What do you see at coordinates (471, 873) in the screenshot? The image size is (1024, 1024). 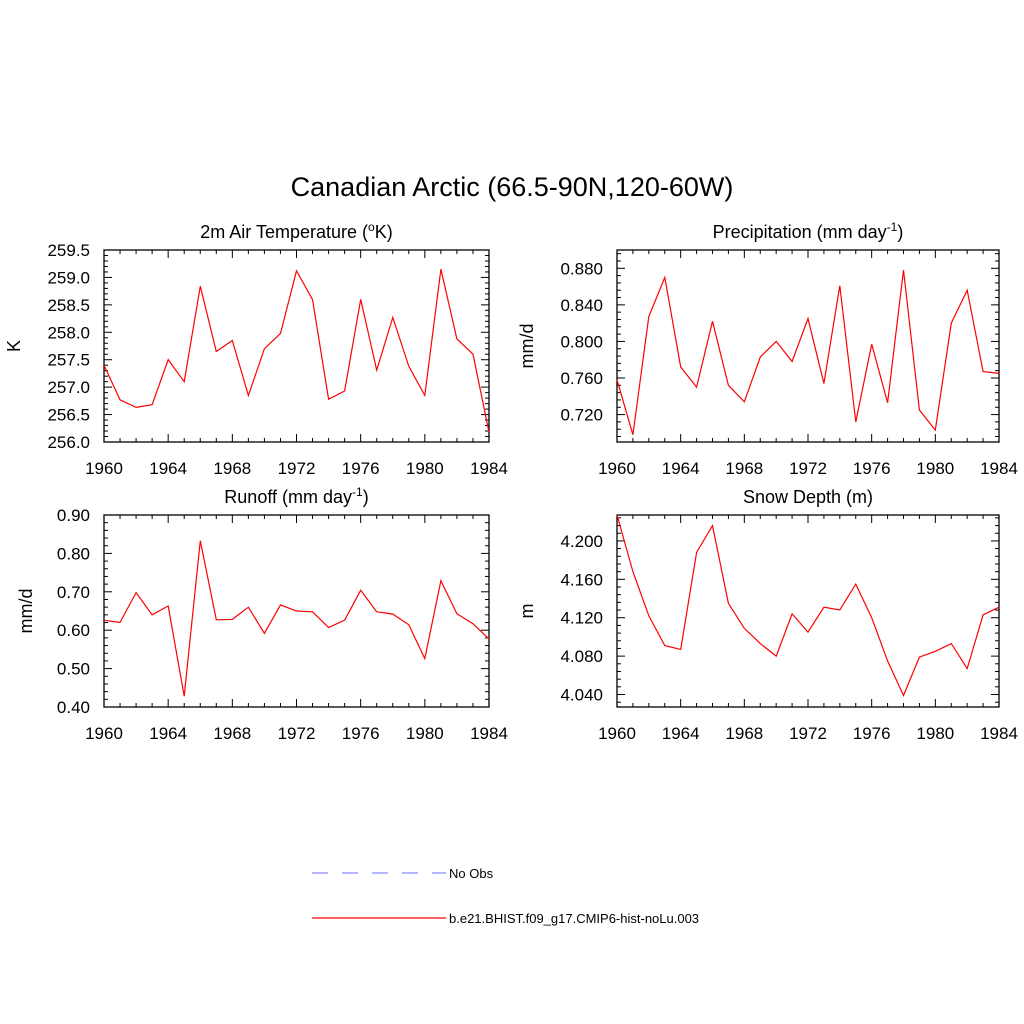 I see `legend-label: No Obs` at bounding box center [471, 873].